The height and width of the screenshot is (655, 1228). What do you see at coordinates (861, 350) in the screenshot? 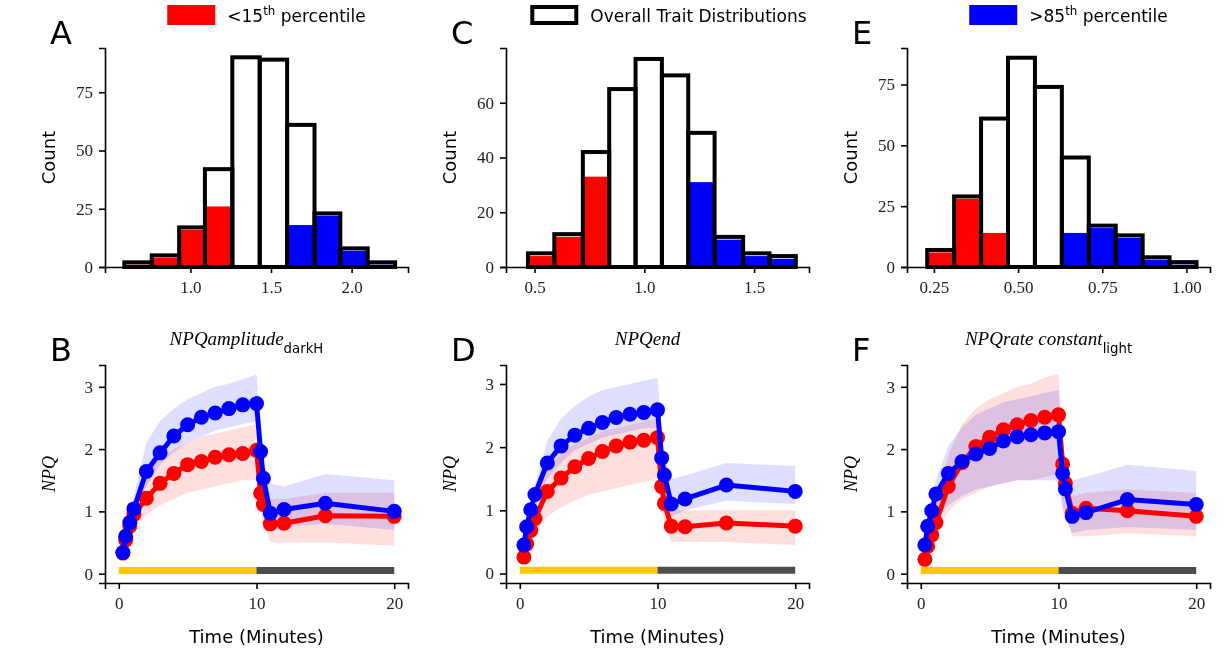
I see `text: F` at bounding box center [861, 350].